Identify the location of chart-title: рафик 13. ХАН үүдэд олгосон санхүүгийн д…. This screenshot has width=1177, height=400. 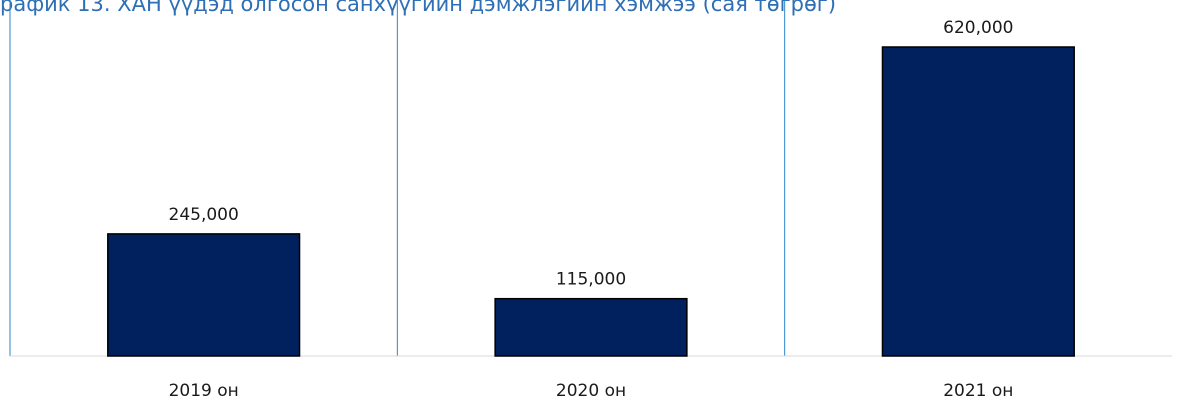
(418, 8).